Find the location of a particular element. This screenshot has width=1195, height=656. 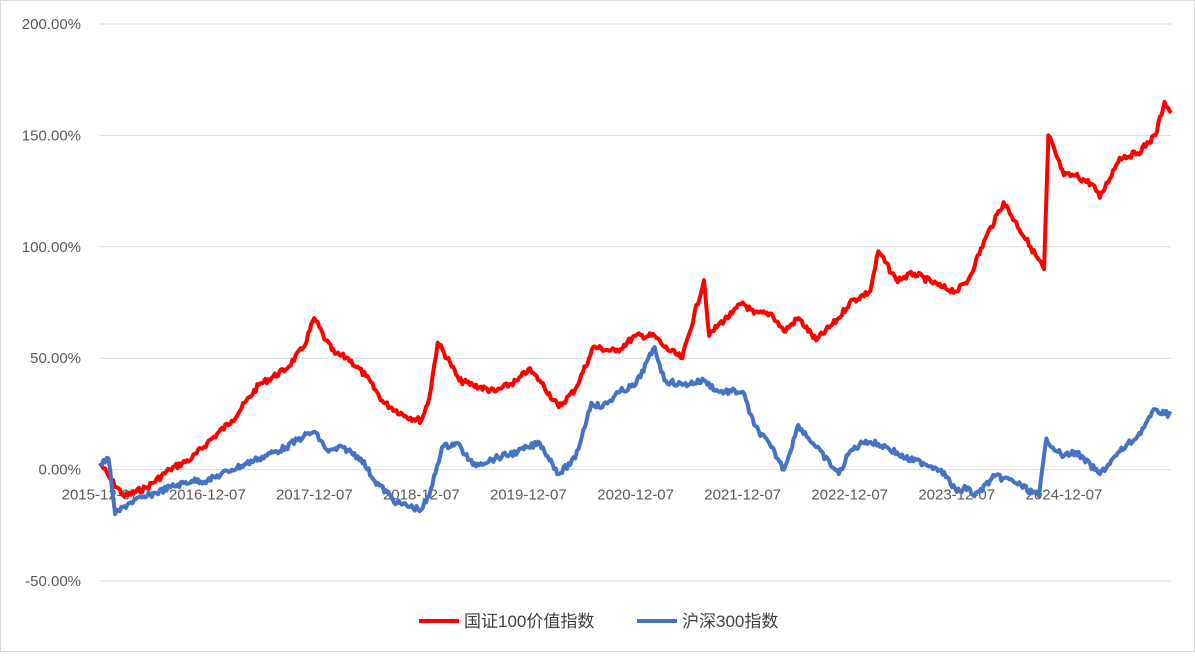

y-tick-label: 200.00% is located at coordinates (51, 24).